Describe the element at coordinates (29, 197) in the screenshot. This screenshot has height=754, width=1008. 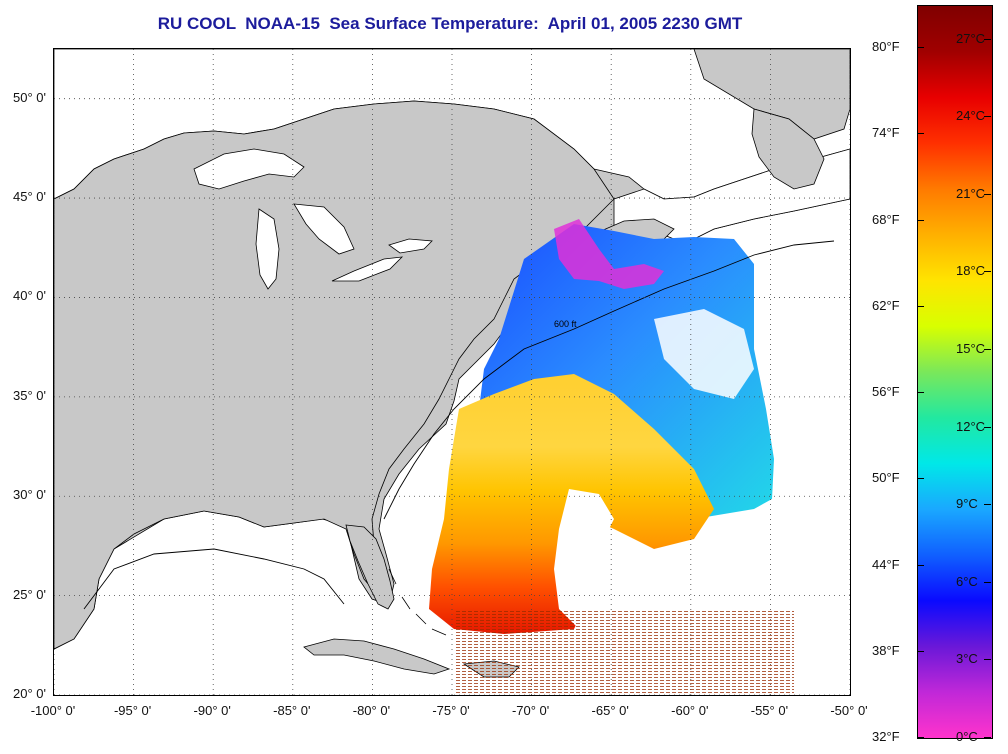
I see `latitude-label: 45° 0'` at that location.